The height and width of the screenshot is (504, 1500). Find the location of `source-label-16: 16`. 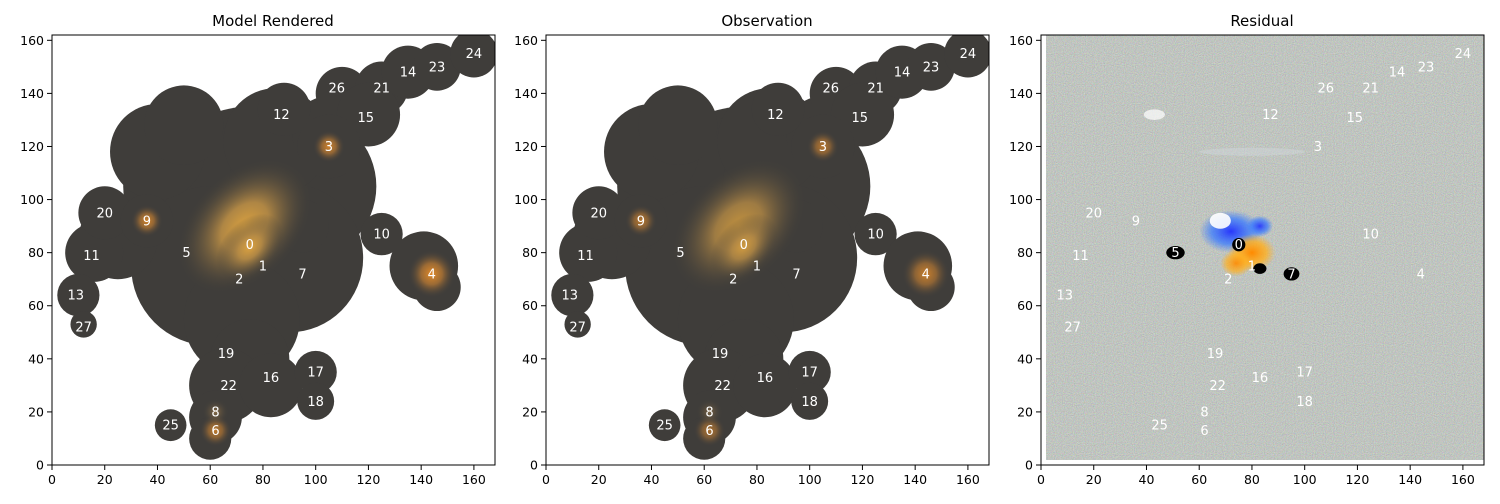

source-label-16: 16 is located at coordinates (765, 378).